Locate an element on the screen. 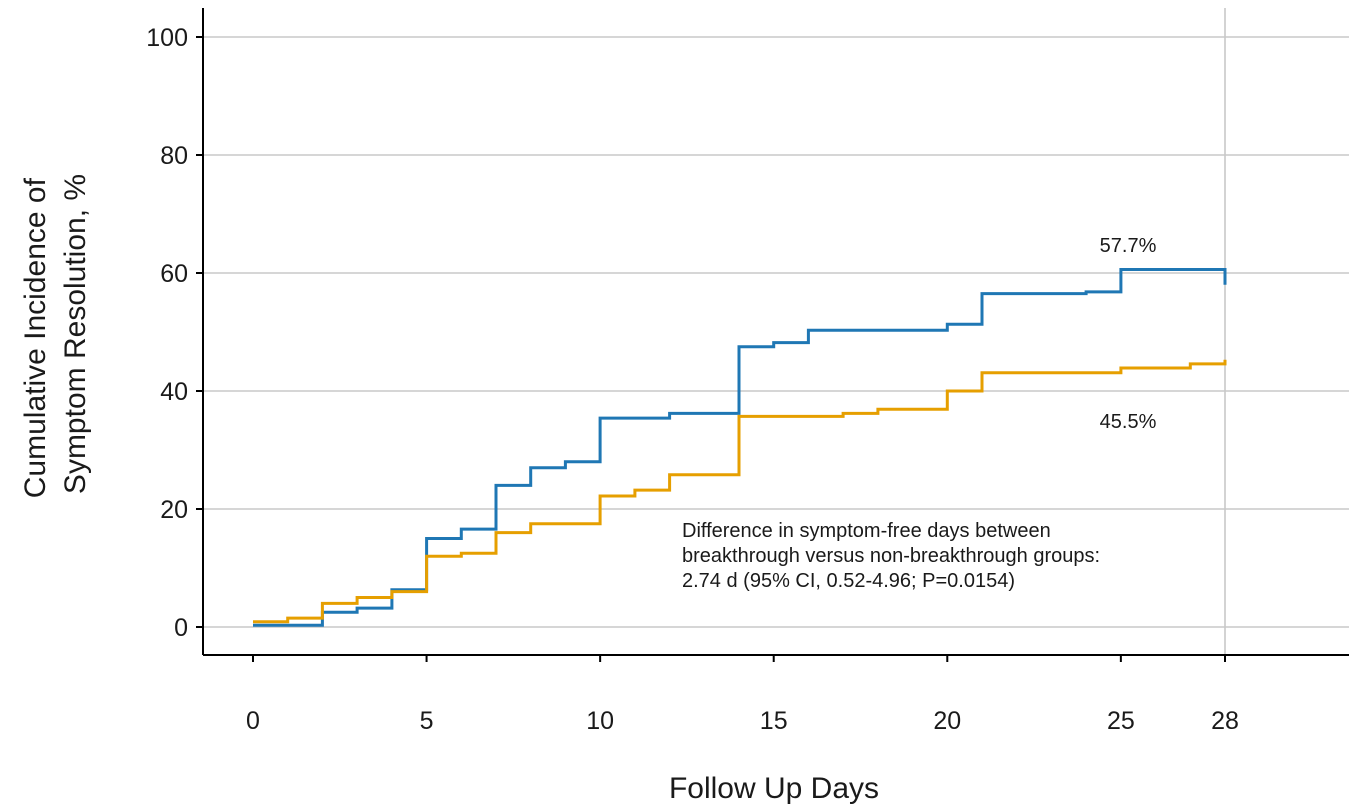 Image resolution: width=1349 pixels, height=811 pixels. x-tick-label-28: 28 is located at coordinates (1225, 721).